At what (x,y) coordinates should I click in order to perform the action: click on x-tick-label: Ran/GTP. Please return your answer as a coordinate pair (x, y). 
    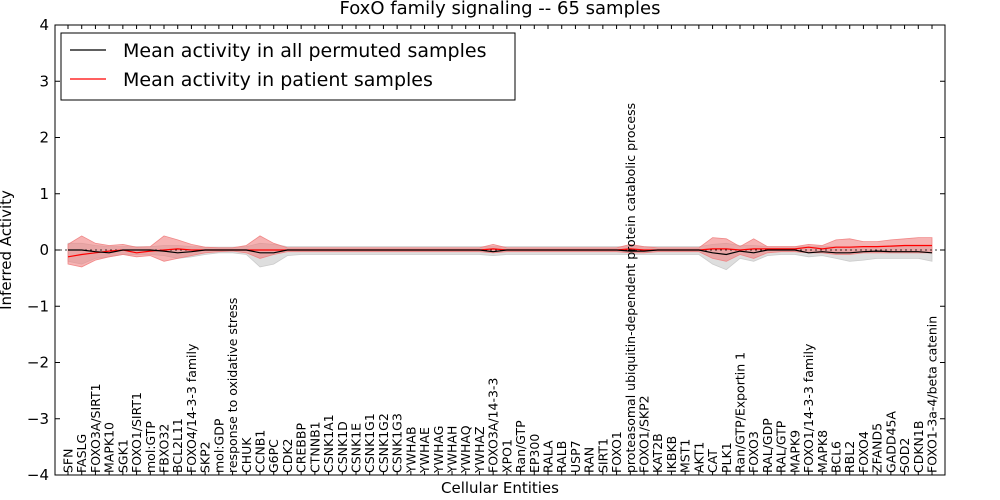
    Looking at the image, I should click on (520, 446).